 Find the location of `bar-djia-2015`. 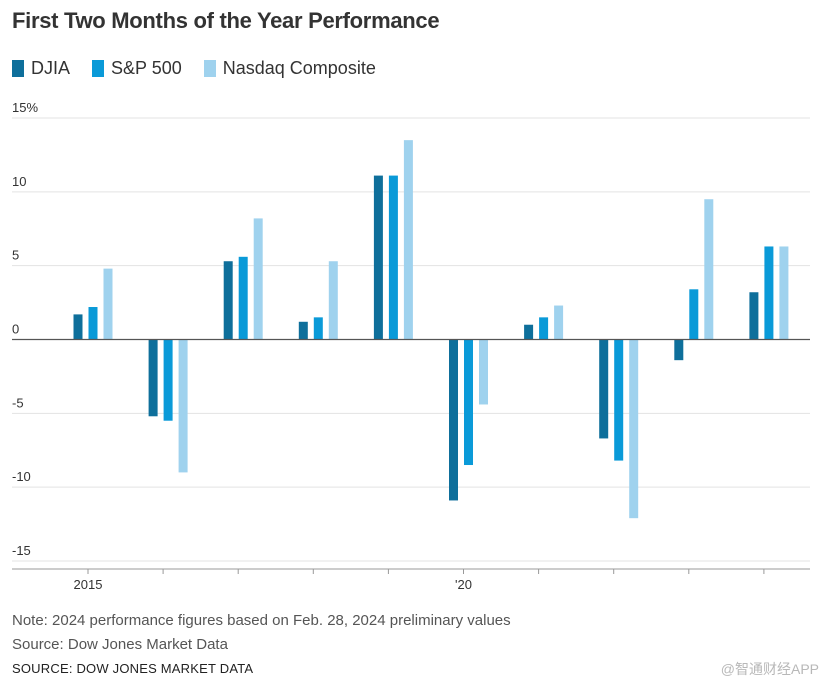

bar-djia-2015 is located at coordinates (78, 327).